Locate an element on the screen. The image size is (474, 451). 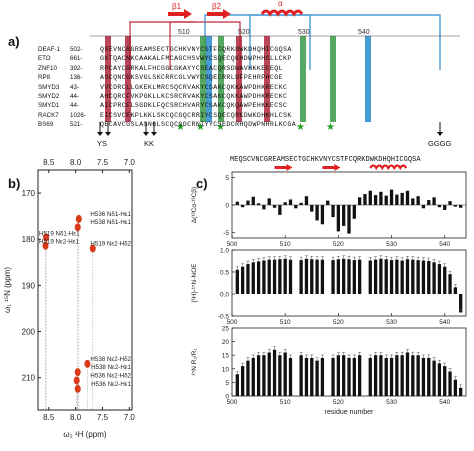
ruler-mark-520: 520 is located at coordinates (244, 32).